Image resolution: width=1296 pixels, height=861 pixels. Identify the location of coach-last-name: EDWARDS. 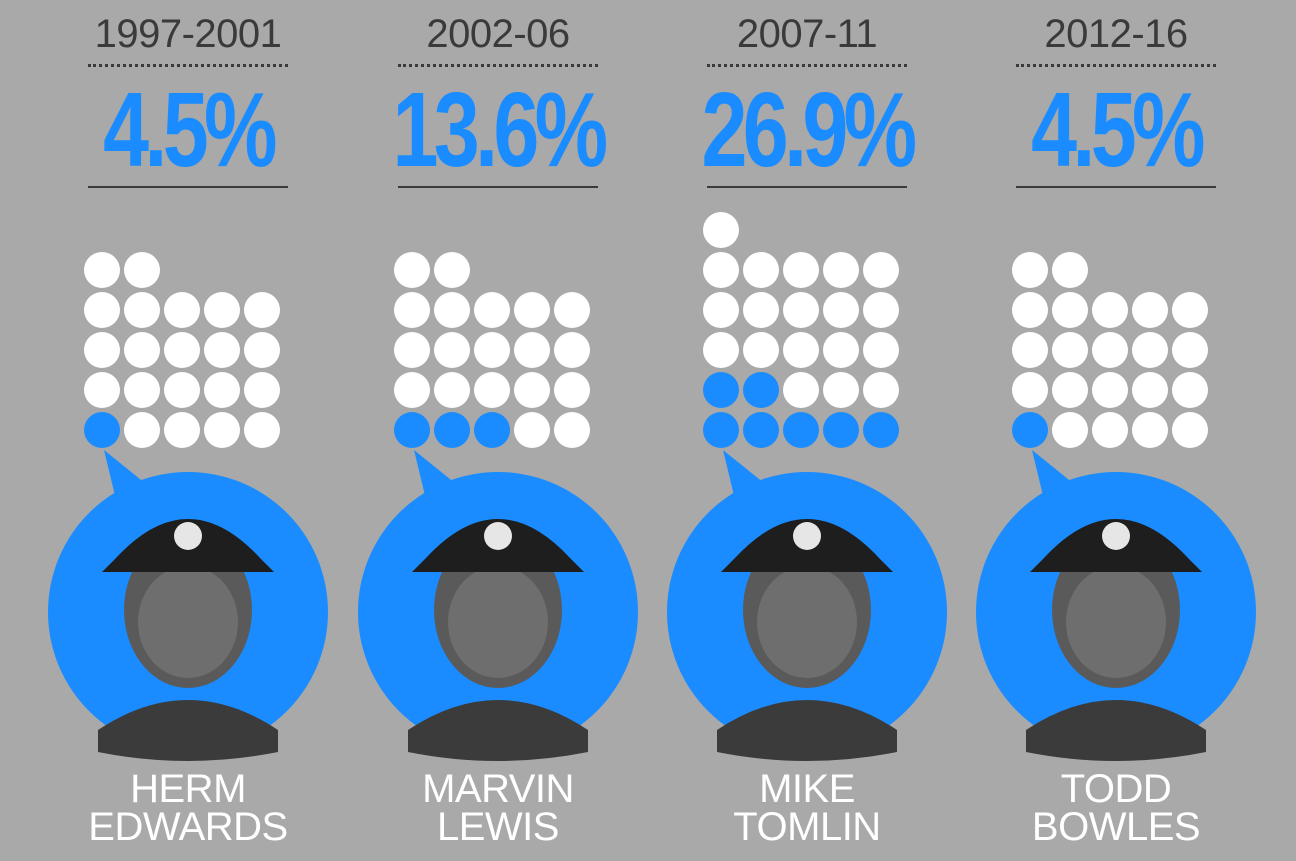
(188, 827).